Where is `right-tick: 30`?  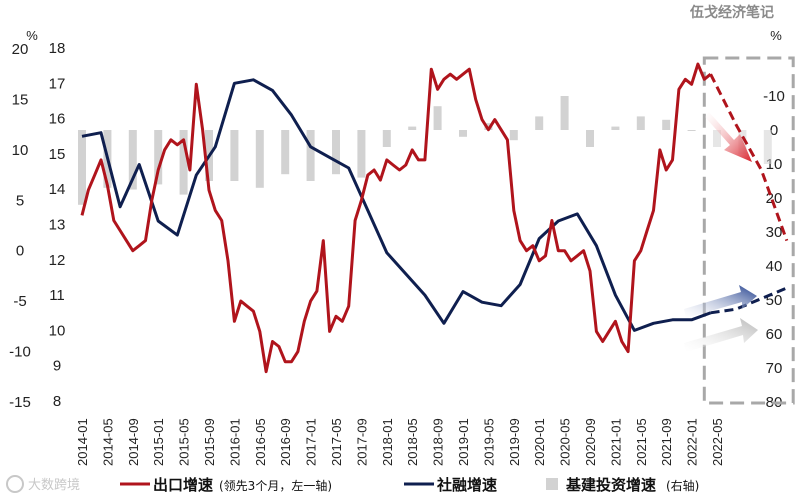 right-tick: 30 is located at coordinates (774, 232).